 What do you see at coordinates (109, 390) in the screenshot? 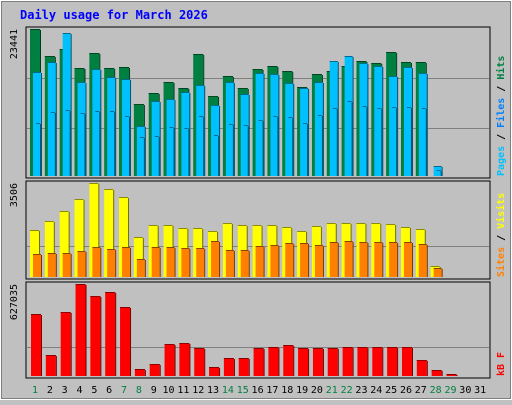
I see `day-label-6: 6` at bounding box center [109, 390].